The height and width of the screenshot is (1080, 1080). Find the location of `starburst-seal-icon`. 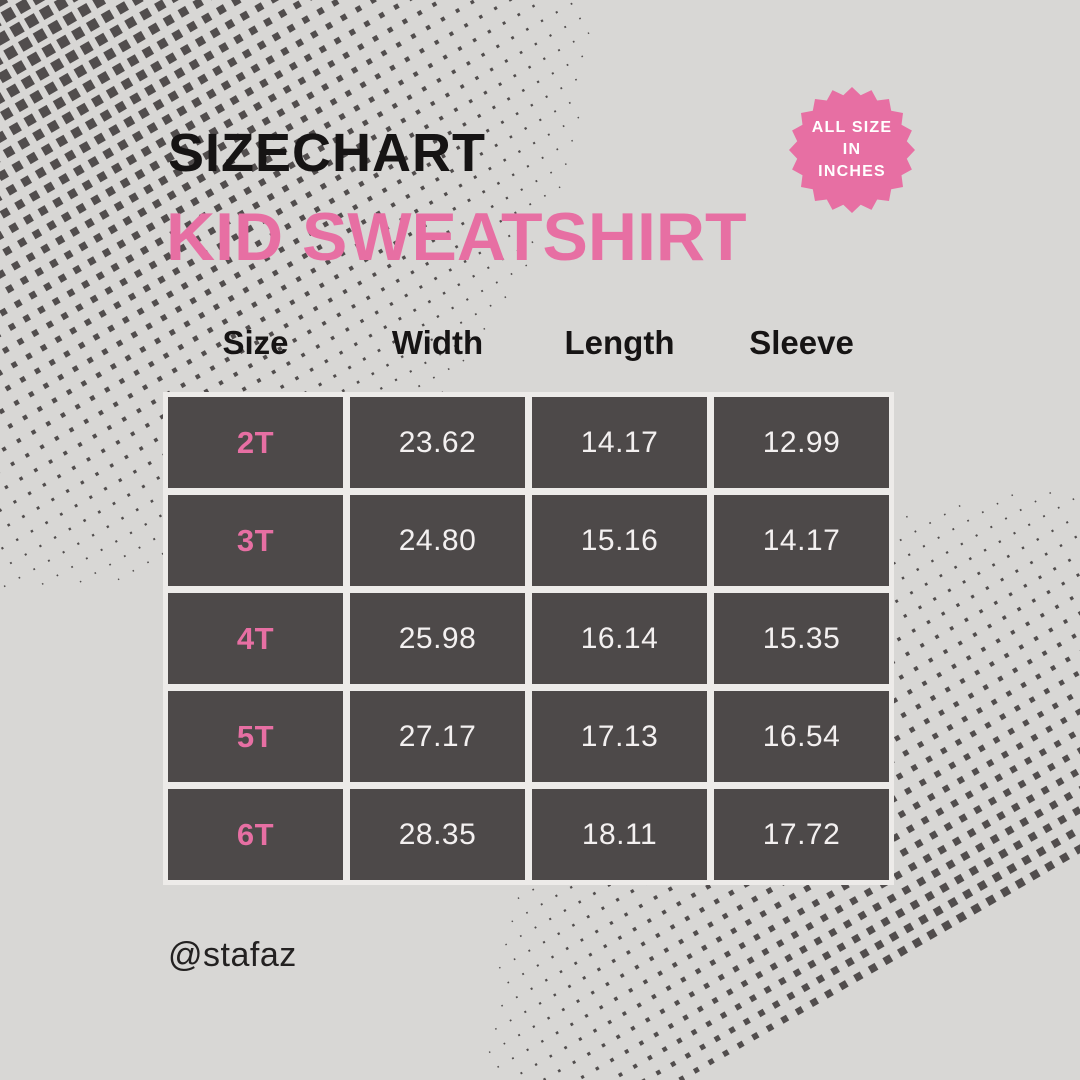

starburst-seal-icon is located at coordinates (852, 150).